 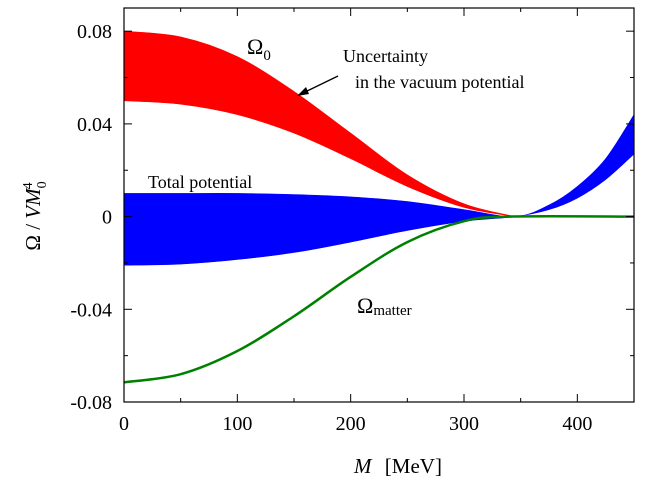 I want to click on y-axis-num: Ω, so click(x=33, y=243).